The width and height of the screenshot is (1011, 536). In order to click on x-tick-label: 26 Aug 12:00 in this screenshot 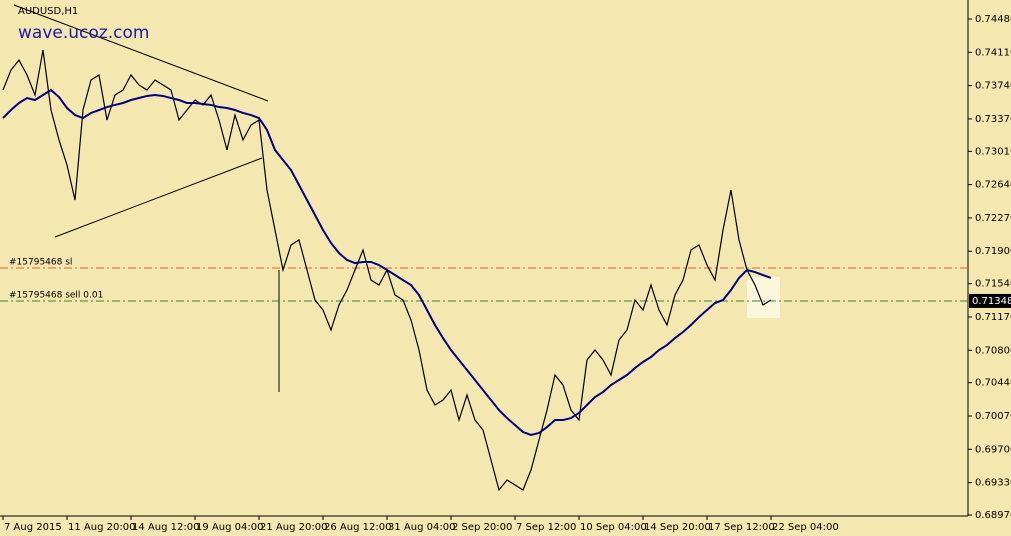, I will do `click(357, 527)`.